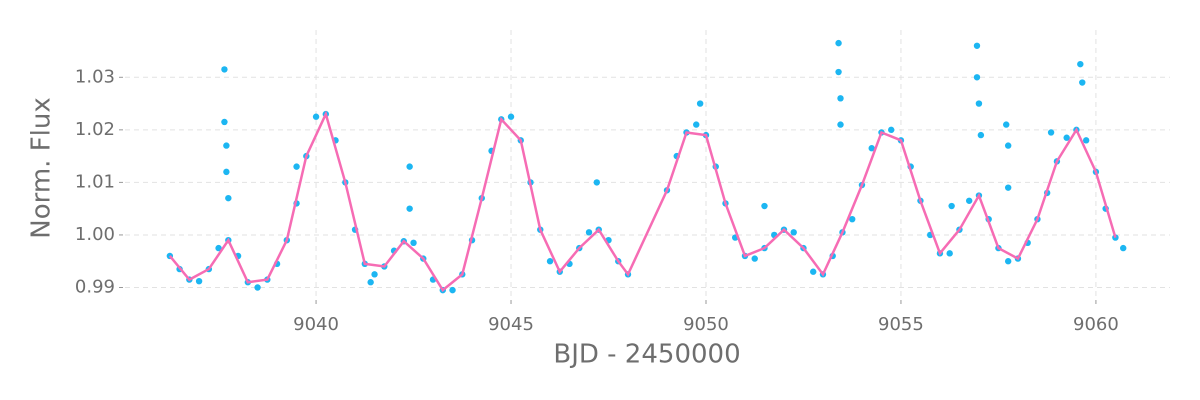  I want to click on y-tick-label: 1.03, so click(95, 76).